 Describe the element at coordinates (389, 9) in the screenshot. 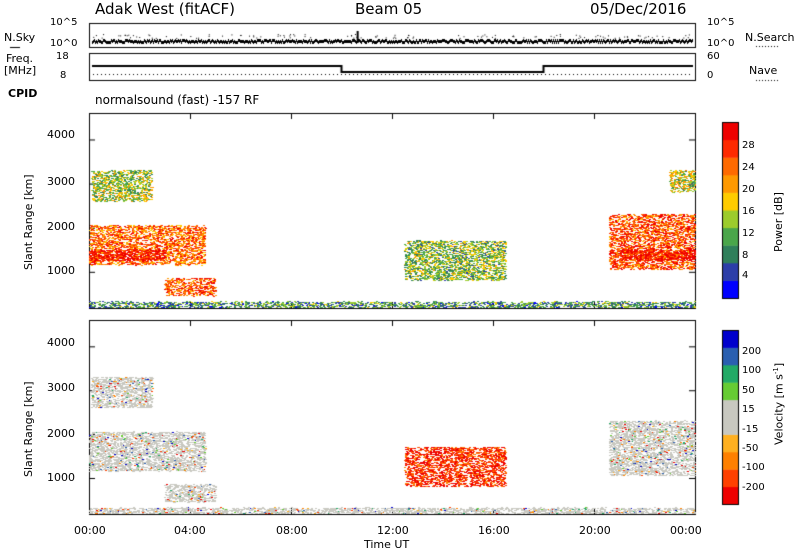

I see `beam-title: Beam 05` at that location.